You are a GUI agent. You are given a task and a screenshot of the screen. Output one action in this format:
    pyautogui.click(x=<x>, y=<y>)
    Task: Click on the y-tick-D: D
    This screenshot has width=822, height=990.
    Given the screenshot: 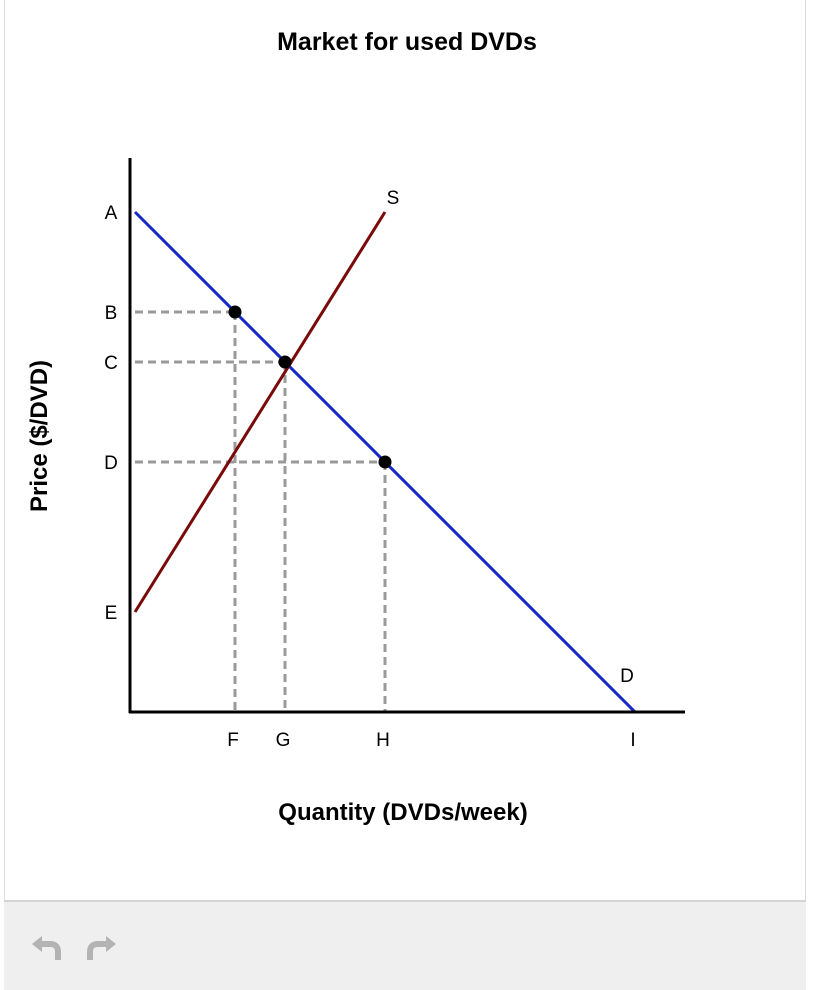 What is the action you would take?
    pyautogui.click(x=111, y=463)
    